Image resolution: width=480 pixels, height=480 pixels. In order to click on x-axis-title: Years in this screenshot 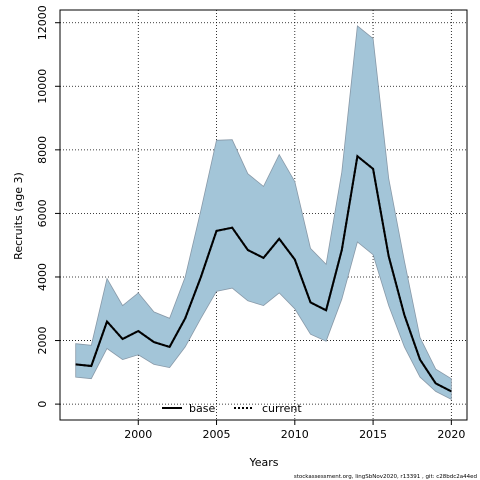, I will do `click(263, 462)`.